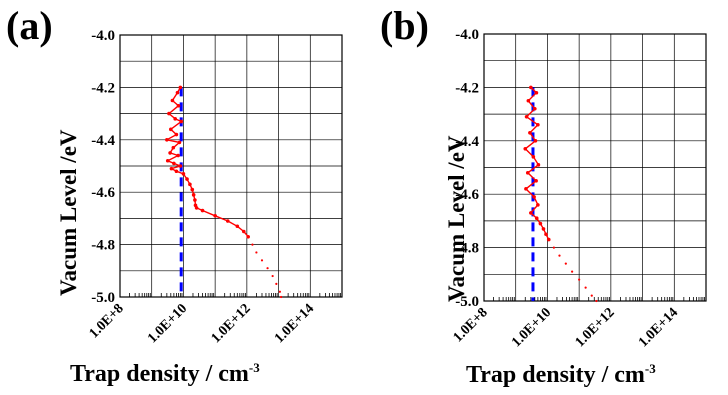  Describe the element at coordinates (159, 374) in the screenshot. I see `x-axis-label-text-a: Trap density / cm` at that location.